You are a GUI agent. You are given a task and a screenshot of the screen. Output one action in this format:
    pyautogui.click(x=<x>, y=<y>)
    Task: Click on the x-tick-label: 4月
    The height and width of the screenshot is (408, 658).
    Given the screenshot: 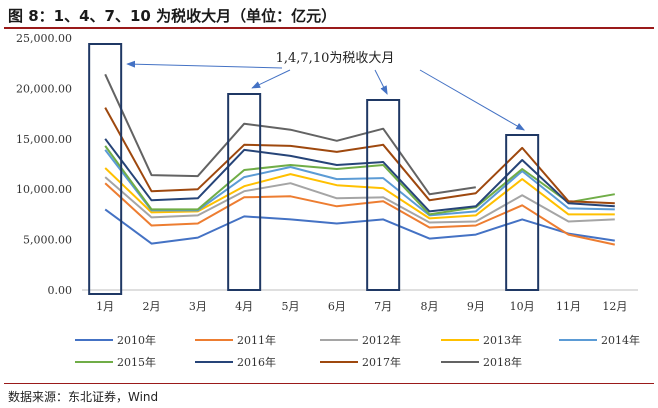 What is the action you would take?
    pyautogui.click(x=244, y=306)
    